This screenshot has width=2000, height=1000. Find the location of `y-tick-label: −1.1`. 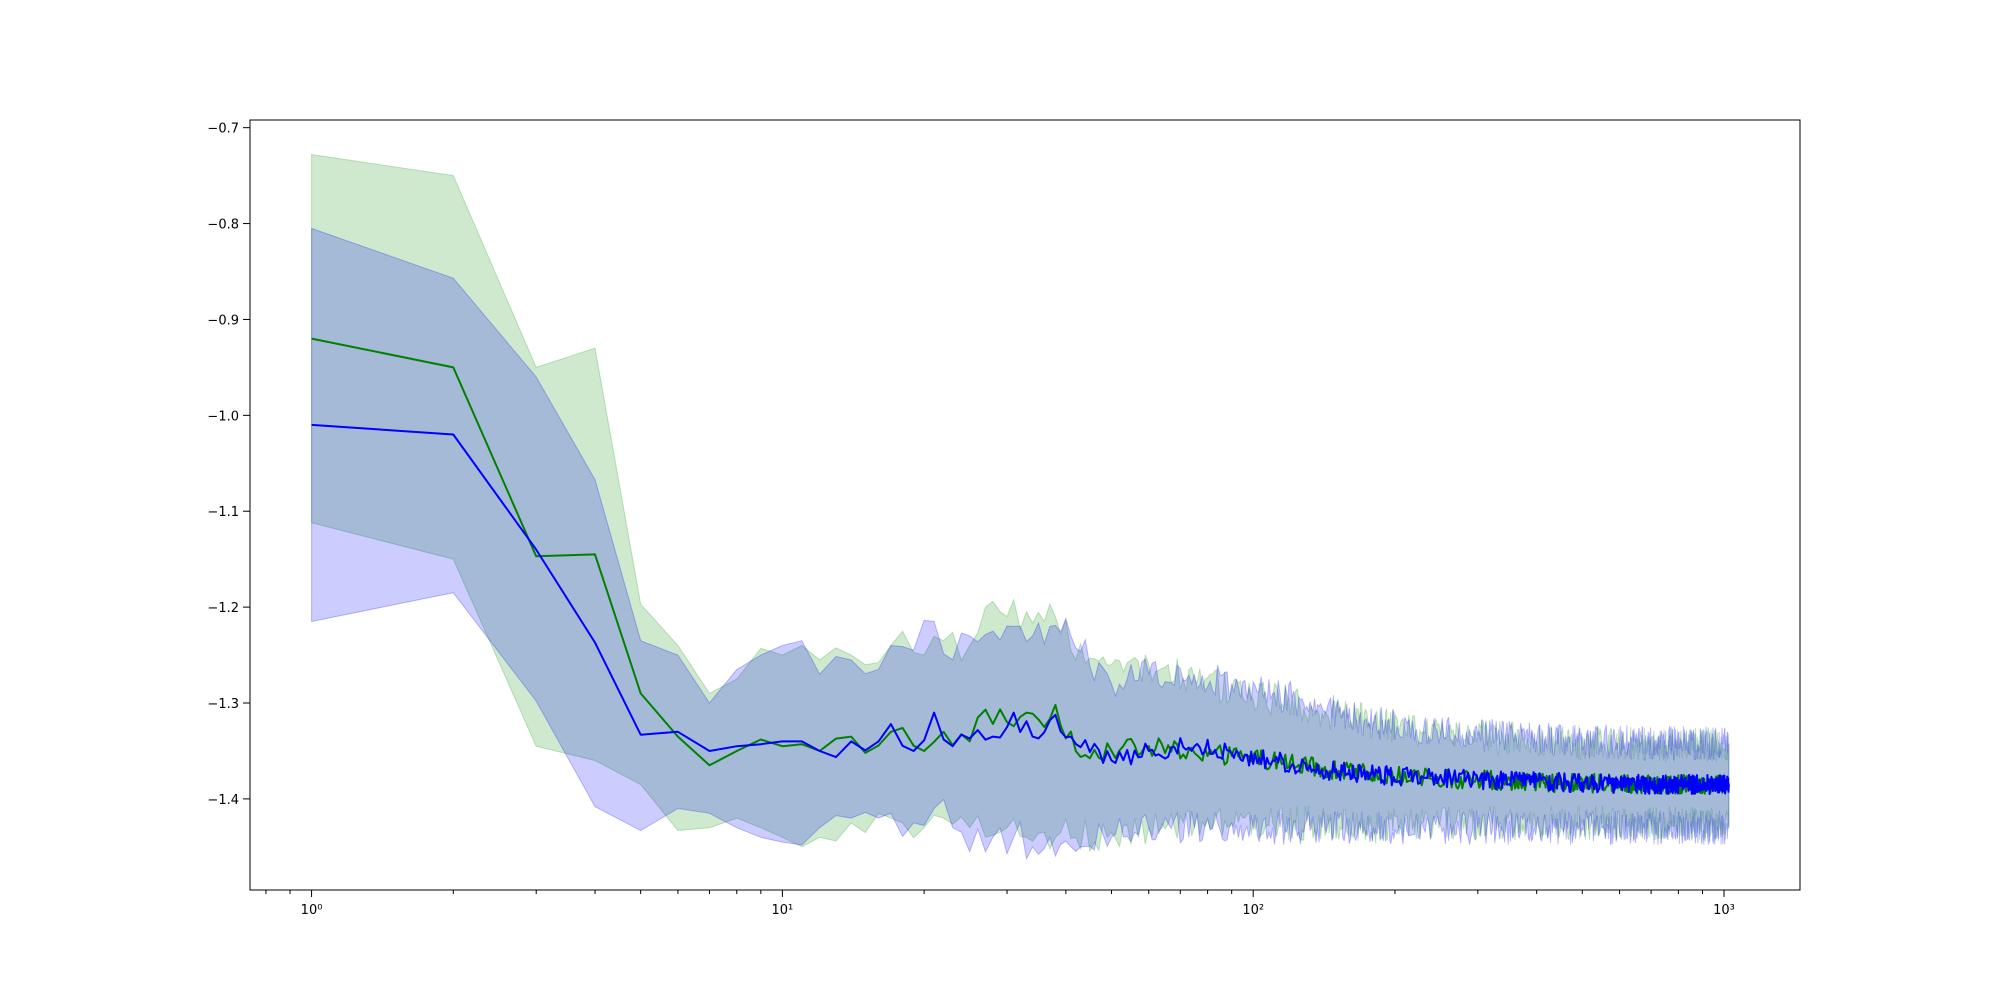

y-tick-label: −1.1 is located at coordinates (223, 512).